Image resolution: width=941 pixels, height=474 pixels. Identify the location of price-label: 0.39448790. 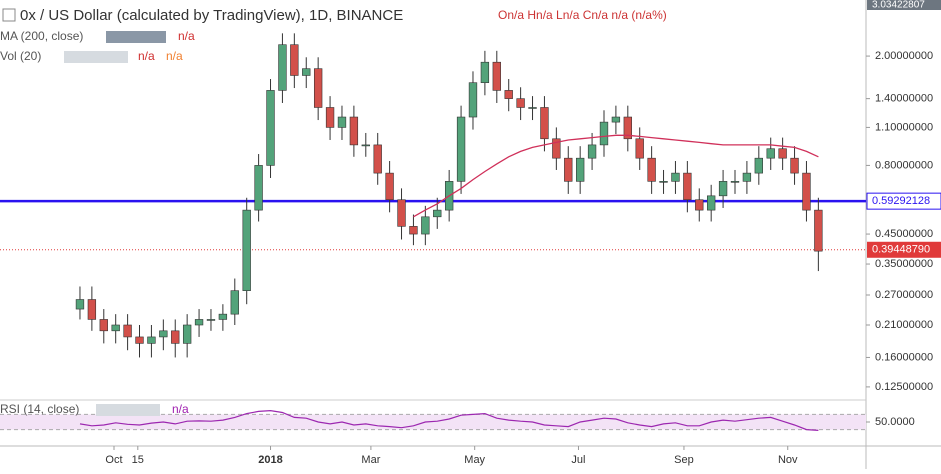
(901, 250).